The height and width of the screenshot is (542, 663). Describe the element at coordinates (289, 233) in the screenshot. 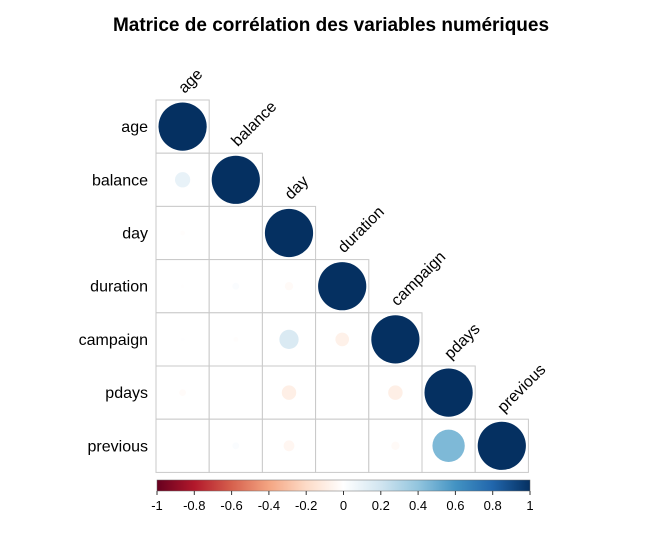

I see `corr-circle-day-day` at that location.